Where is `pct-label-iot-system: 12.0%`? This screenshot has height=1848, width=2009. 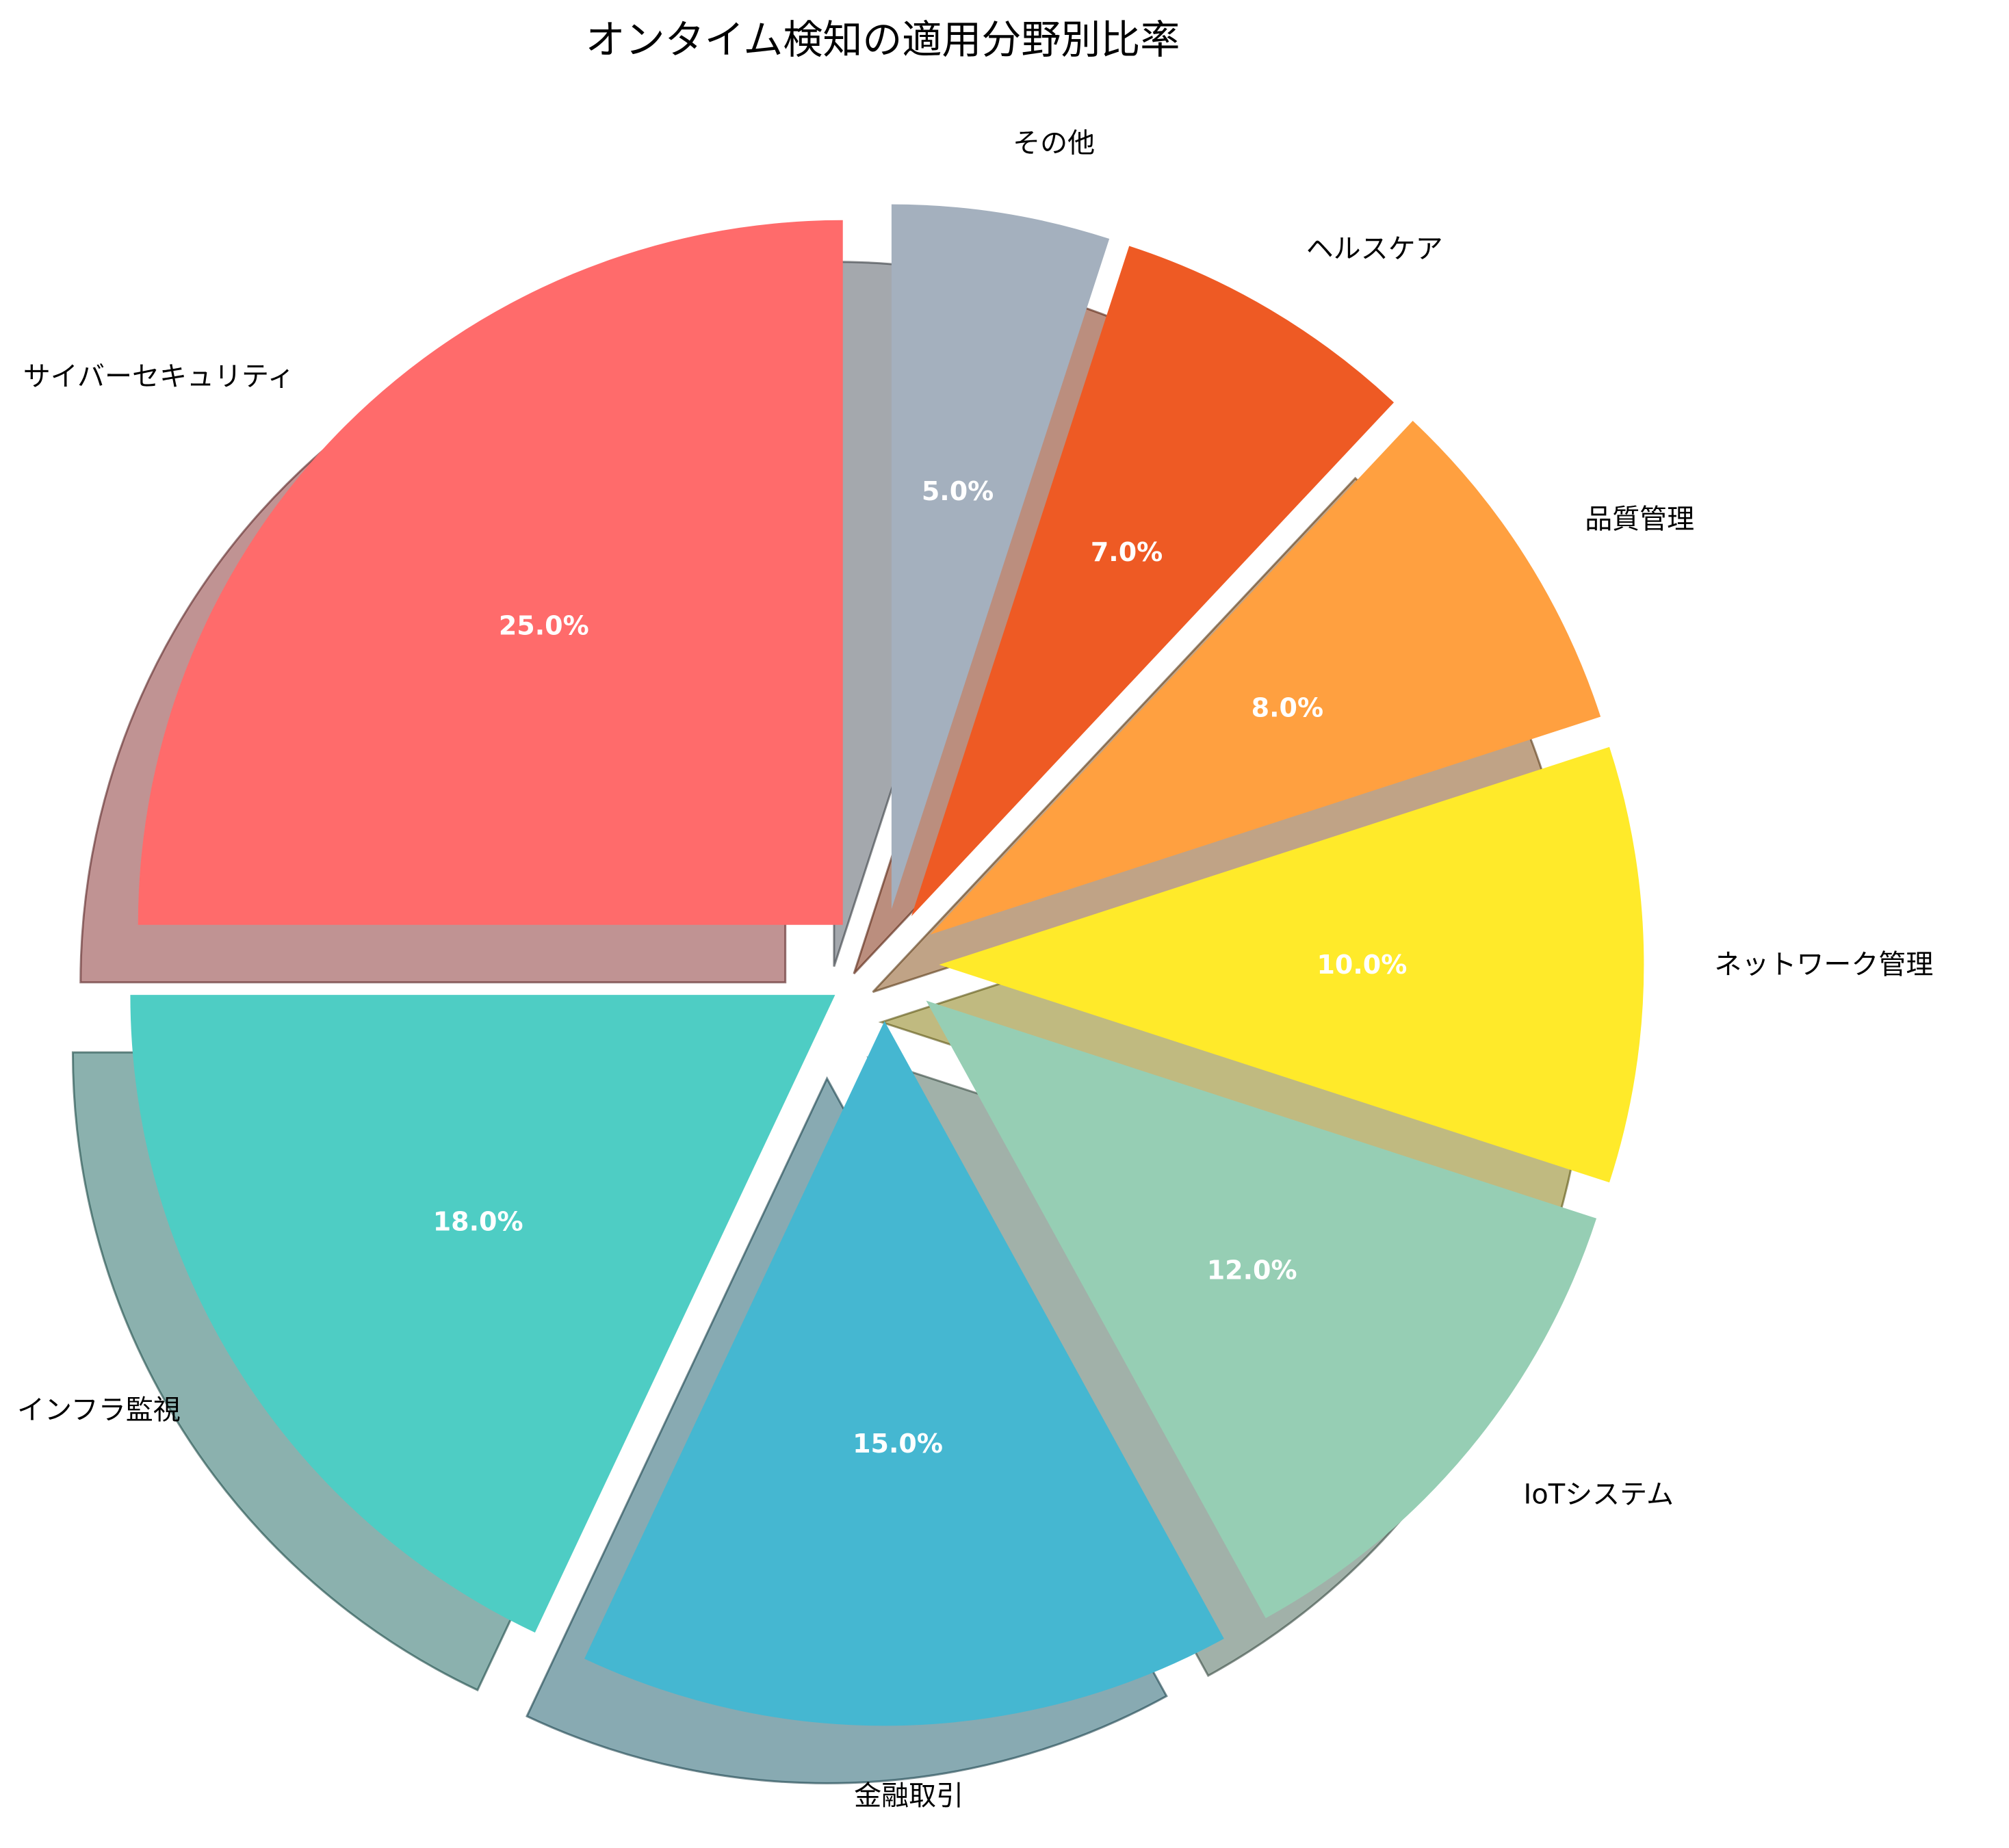 pct-label-iot-system: 12.0% is located at coordinates (1252, 1270).